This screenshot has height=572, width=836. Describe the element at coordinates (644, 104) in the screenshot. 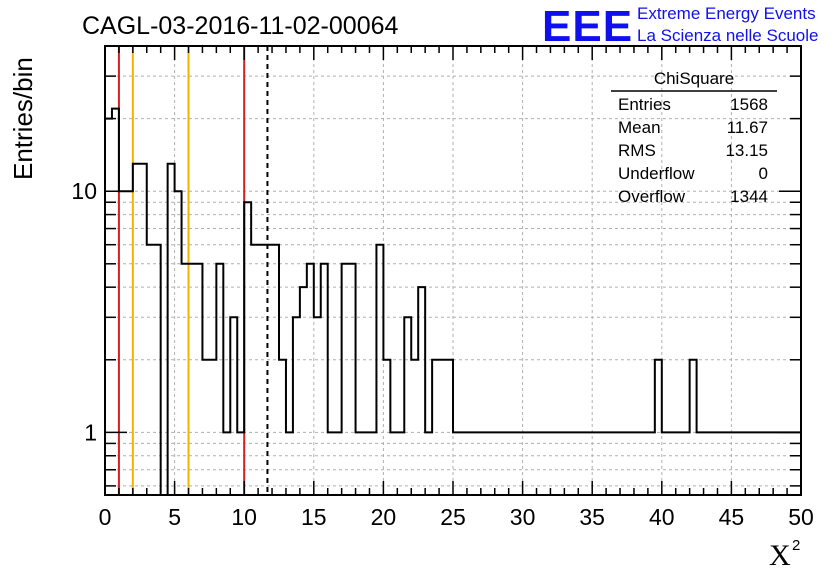

I see `stats-label: Entries` at that location.